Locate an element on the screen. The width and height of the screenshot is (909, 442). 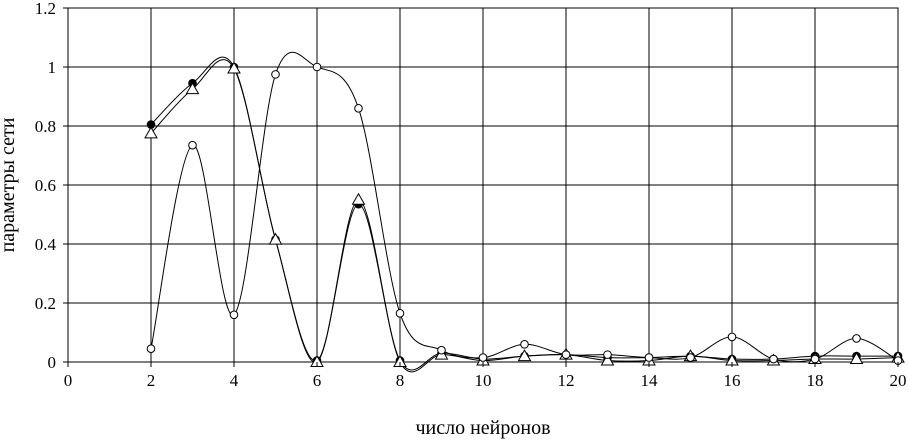
x-tick-label-1: 2 is located at coordinates (151, 380).